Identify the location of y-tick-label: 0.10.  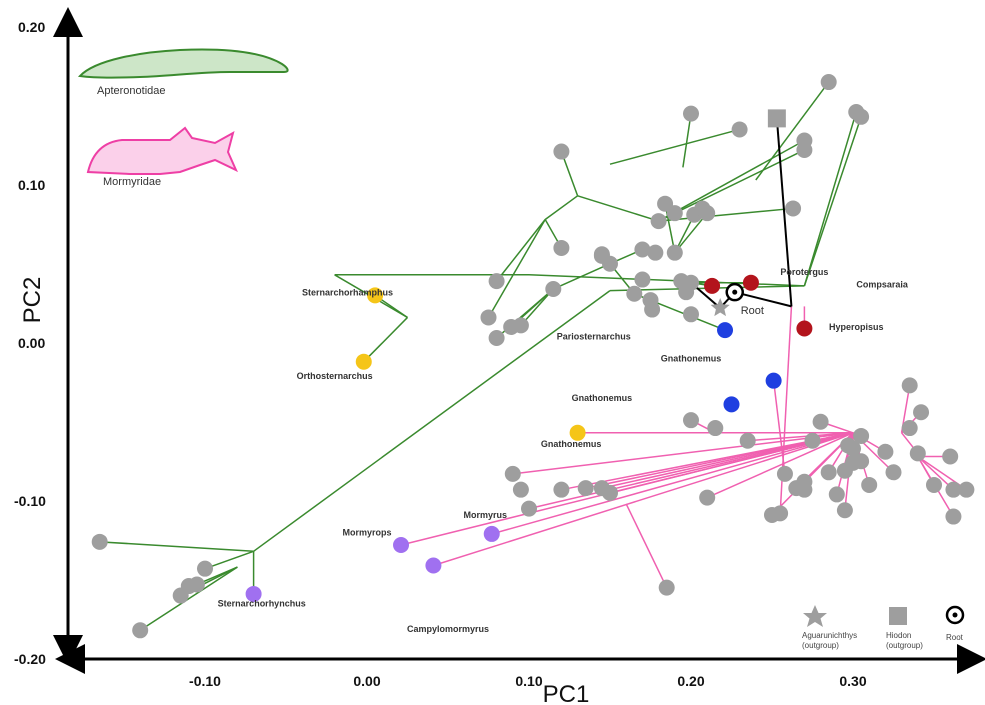
(31, 185).